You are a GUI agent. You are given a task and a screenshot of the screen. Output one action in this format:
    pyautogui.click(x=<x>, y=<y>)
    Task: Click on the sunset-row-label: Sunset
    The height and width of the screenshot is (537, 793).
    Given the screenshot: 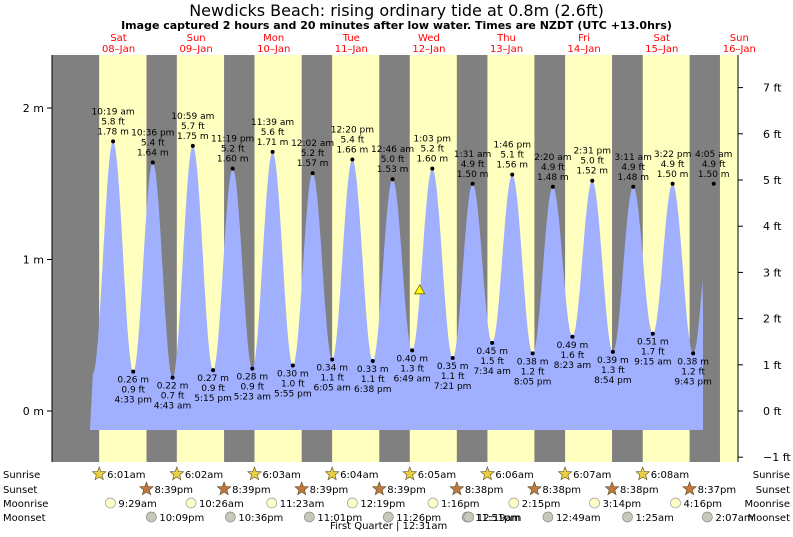 What is the action you would take?
    pyautogui.click(x=20, y=490)
    